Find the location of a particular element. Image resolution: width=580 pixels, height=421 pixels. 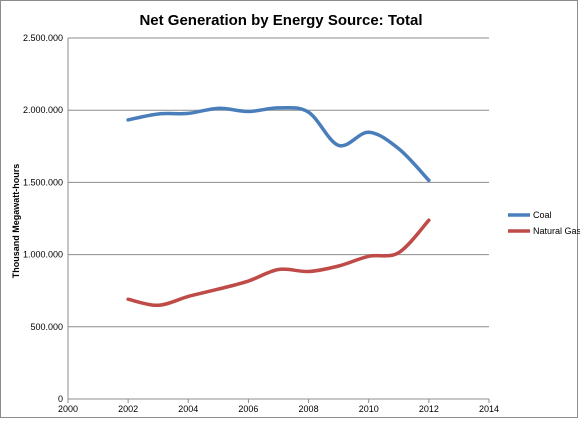

x-tick-label: 2014 is located at coordinates (489, 409).